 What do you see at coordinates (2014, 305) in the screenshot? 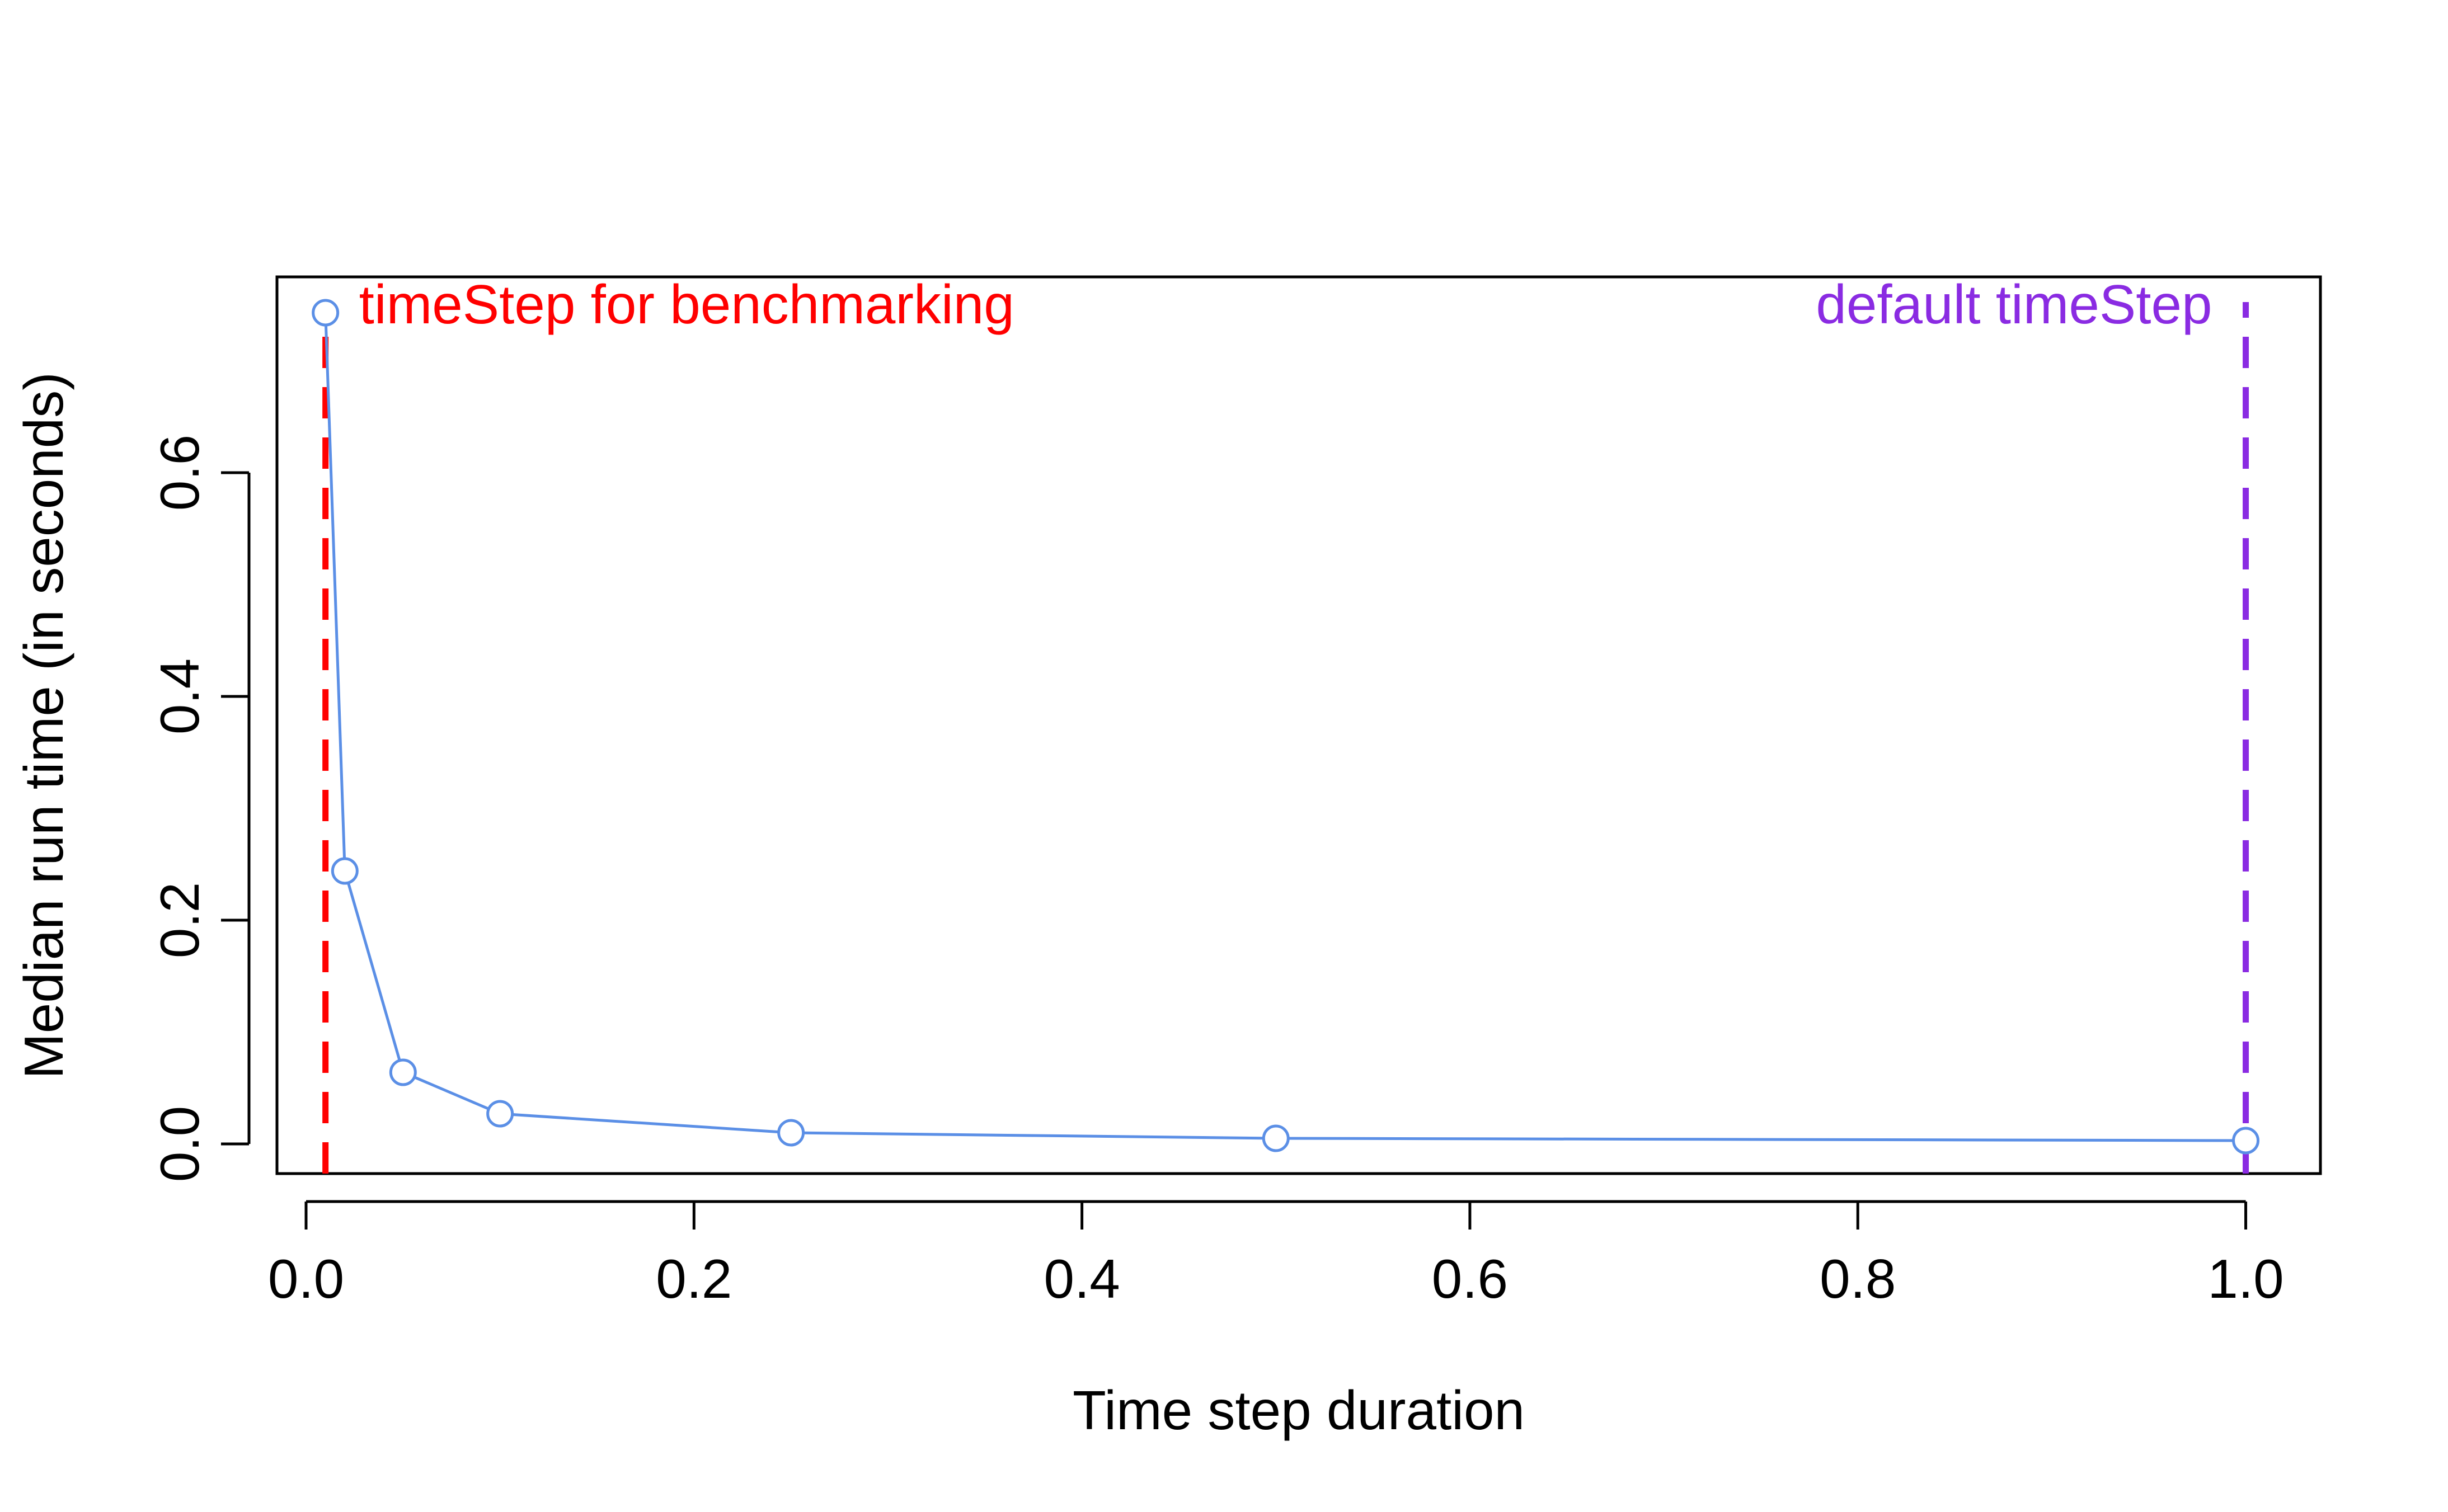
I see `reference-line-label: default timeStep` at bounding box center [2014, 305].